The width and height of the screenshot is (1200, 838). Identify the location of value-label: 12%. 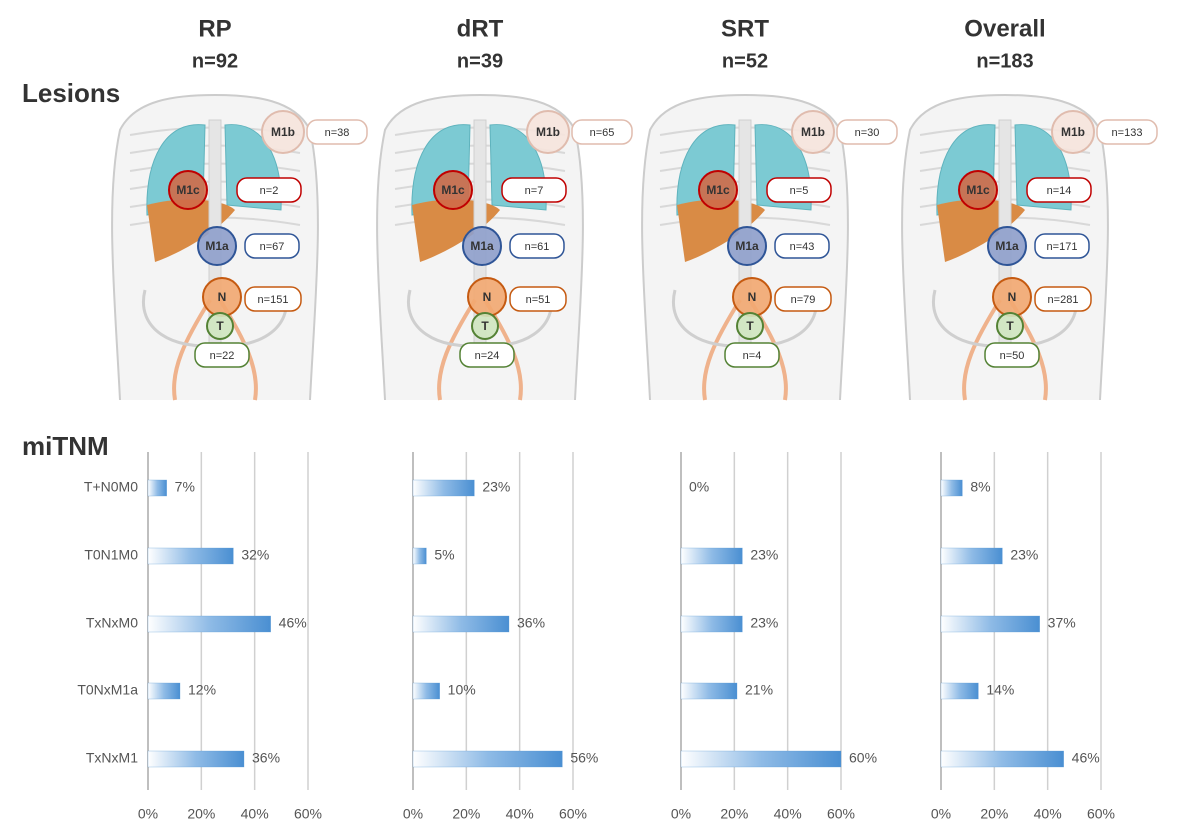
(202, 690).